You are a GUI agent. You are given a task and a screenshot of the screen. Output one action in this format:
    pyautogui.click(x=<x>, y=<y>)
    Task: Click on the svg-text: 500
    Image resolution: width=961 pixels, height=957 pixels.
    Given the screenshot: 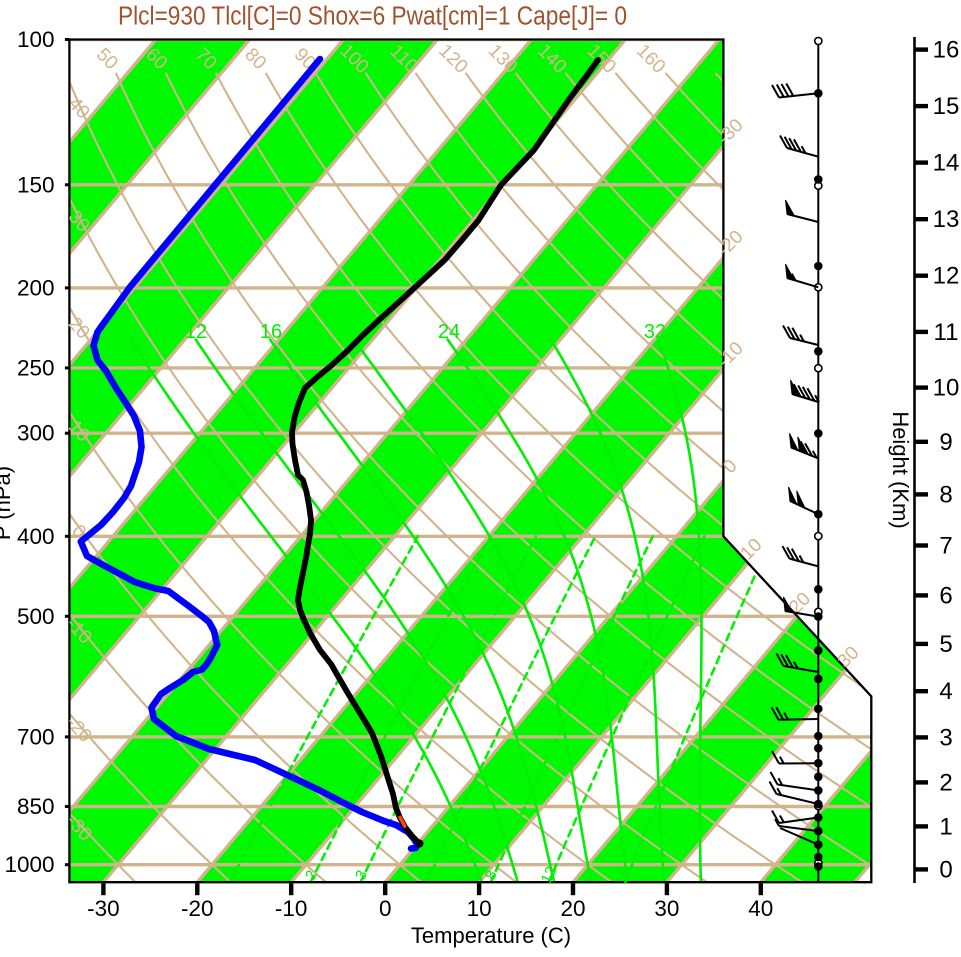 What is the action you would take?
    pyautogui.click(x=36, y=616)
    